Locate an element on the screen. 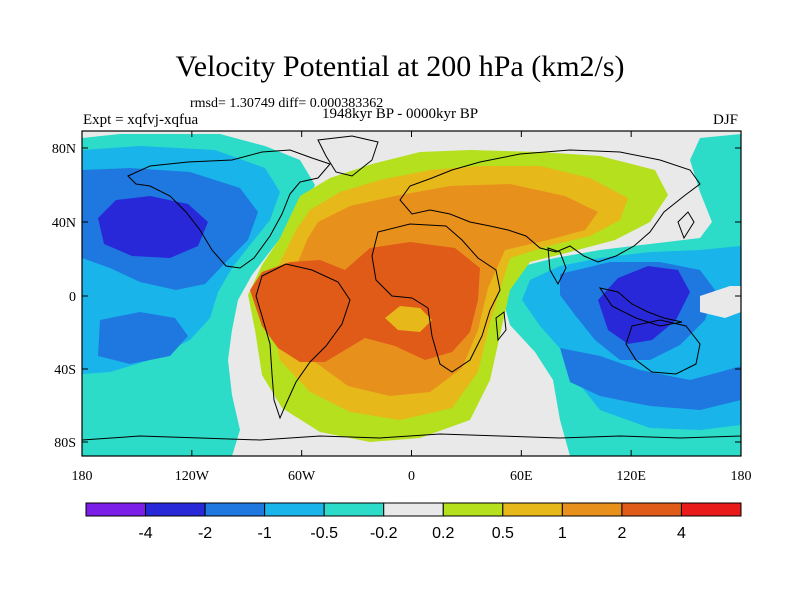 The image size is (800, 600). coast-eurasia is located at coordinates (550, 206).